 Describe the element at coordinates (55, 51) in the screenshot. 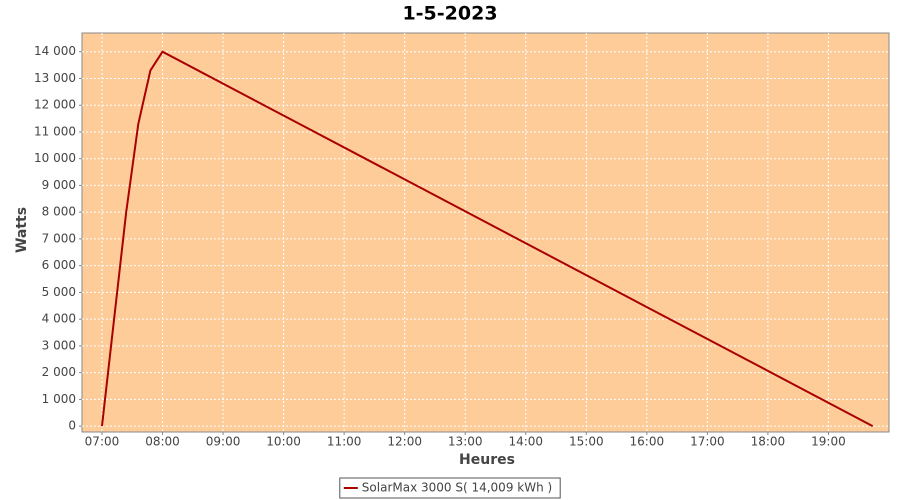

I see `y-tick-label: 14 000` at that location.